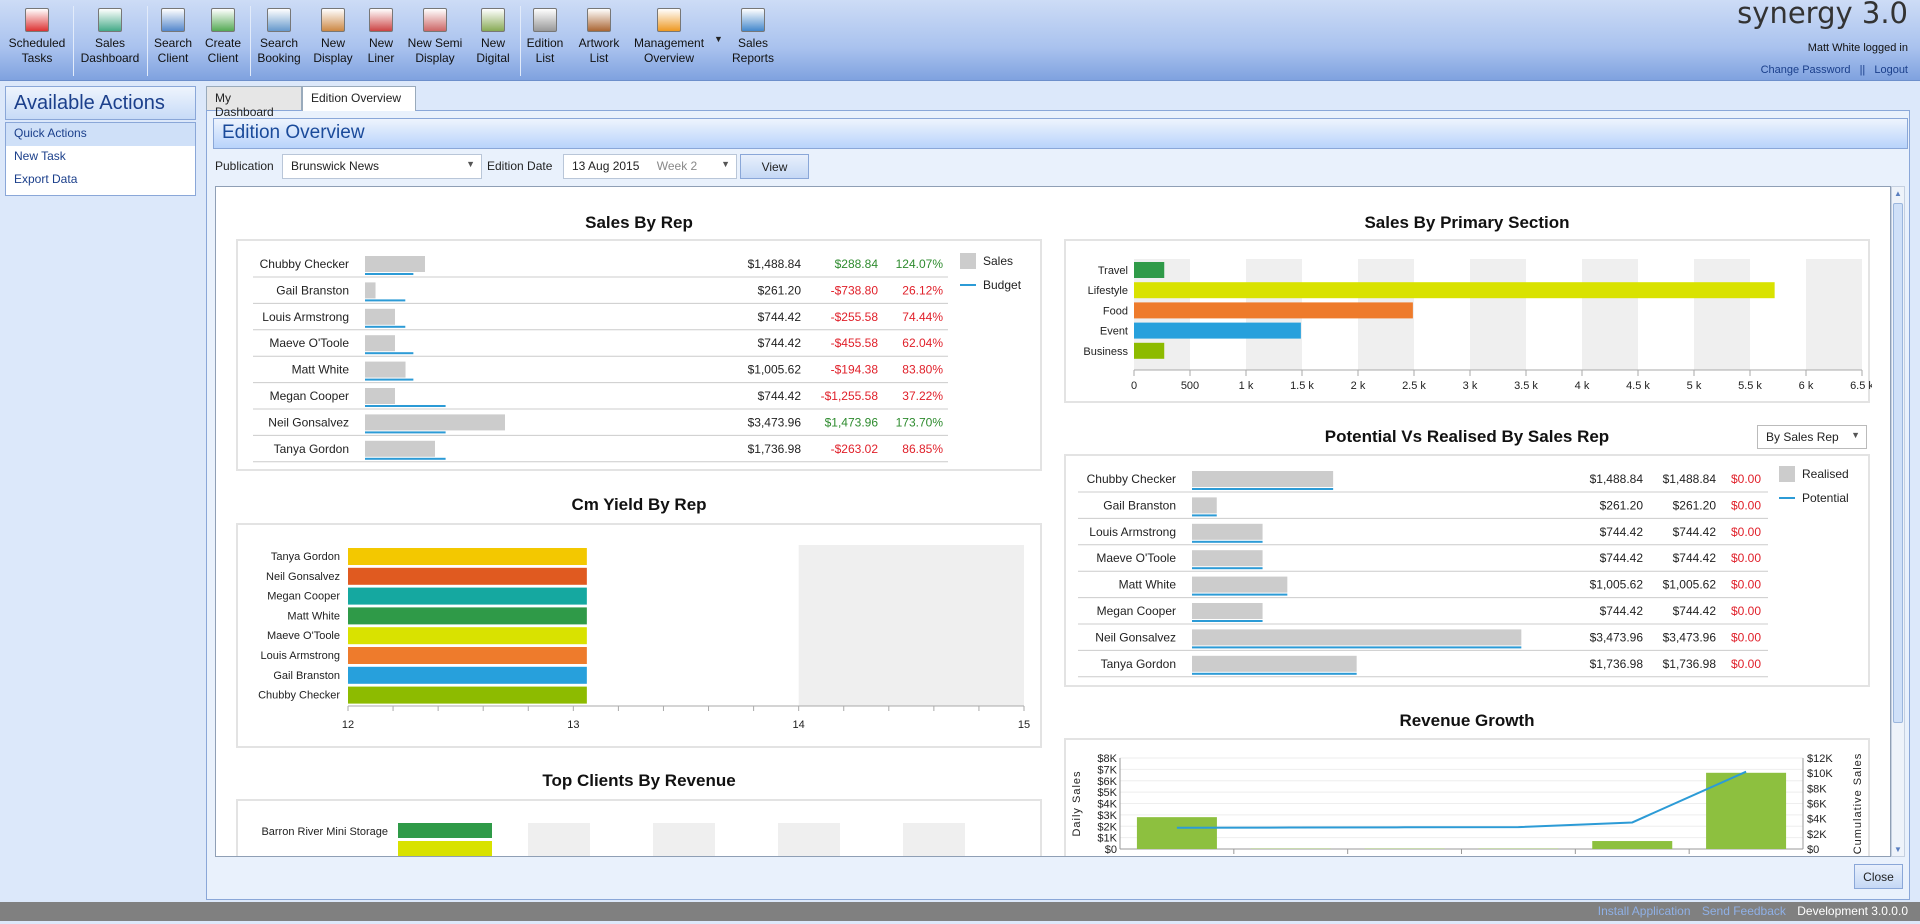 The height and width of the screenshot is (924, 1920). What do you see at coordinates (559, 839) in the screenshot?
I see `grid-band` at bounding box center [559, 839].